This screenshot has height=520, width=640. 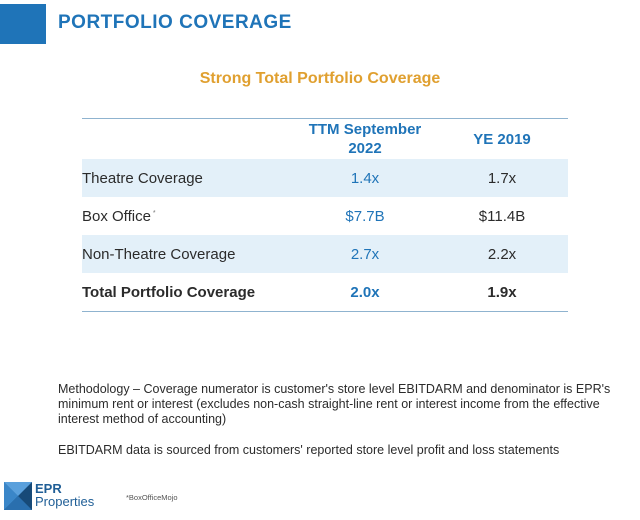 I want to click on table-row-box-office: Box Office * $7.7B $11.4B, so click(x=325, y=216).